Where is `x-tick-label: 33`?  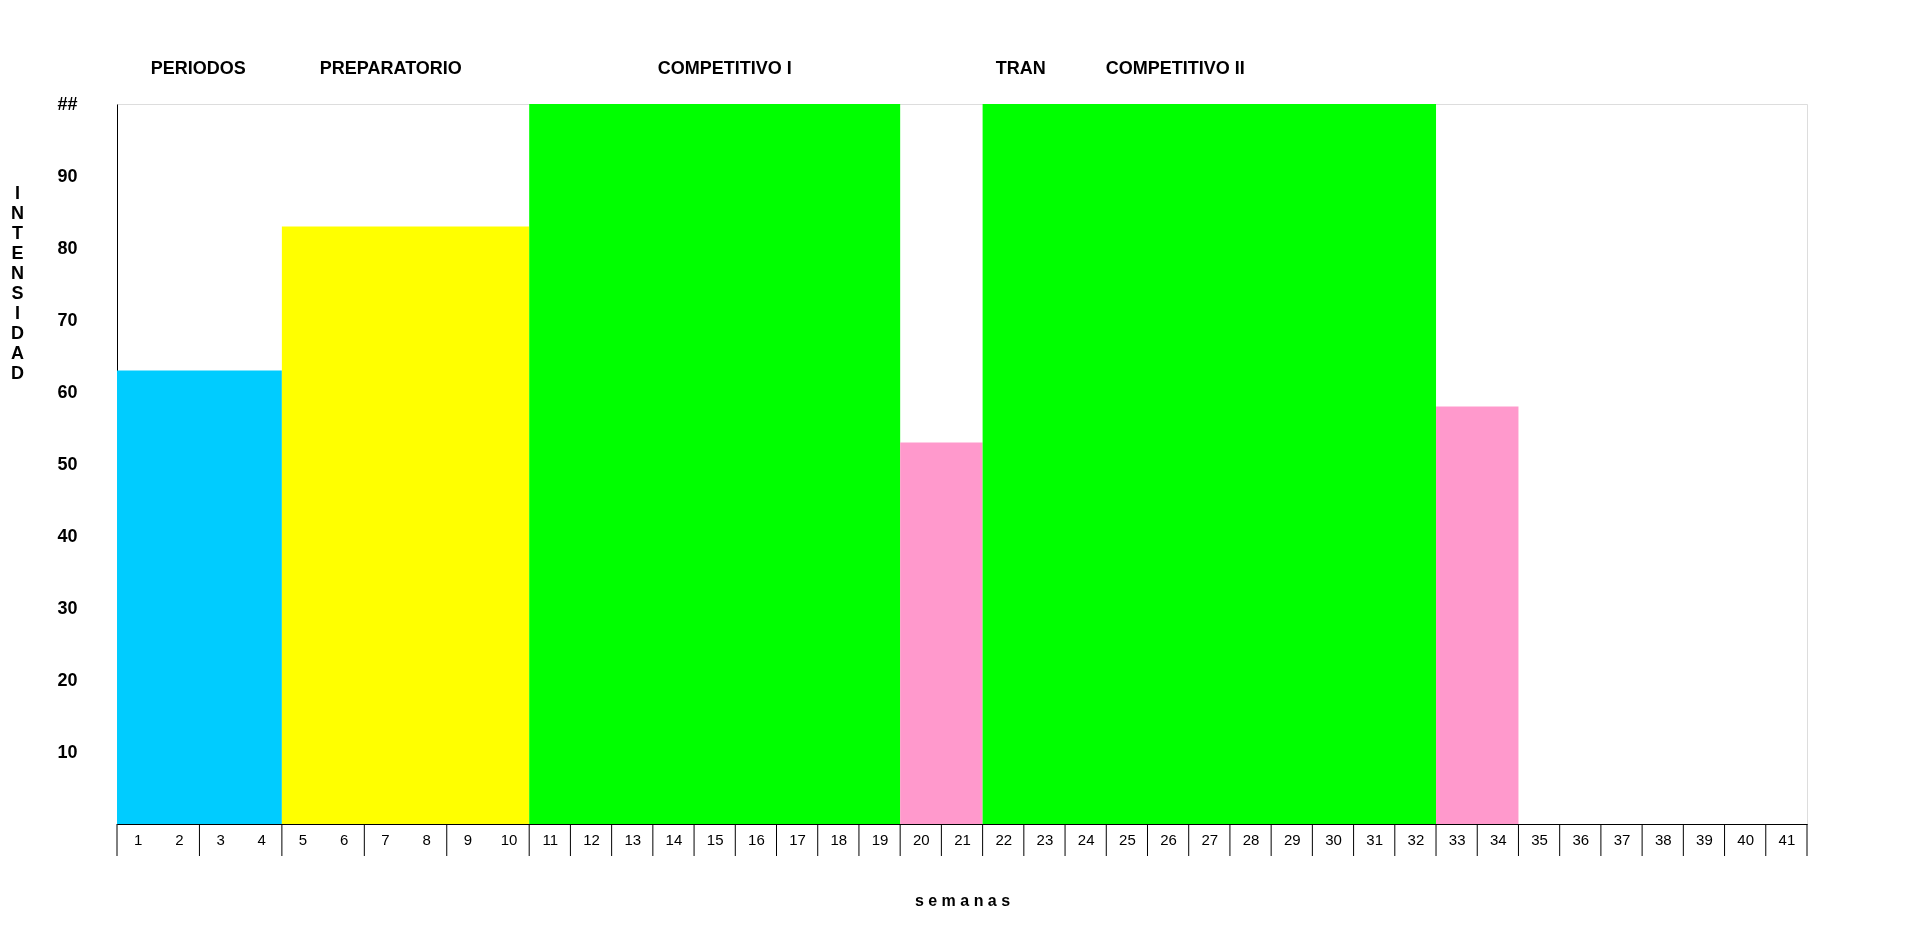 x-tick-label: 33 is located at coordinates (1457, 839).